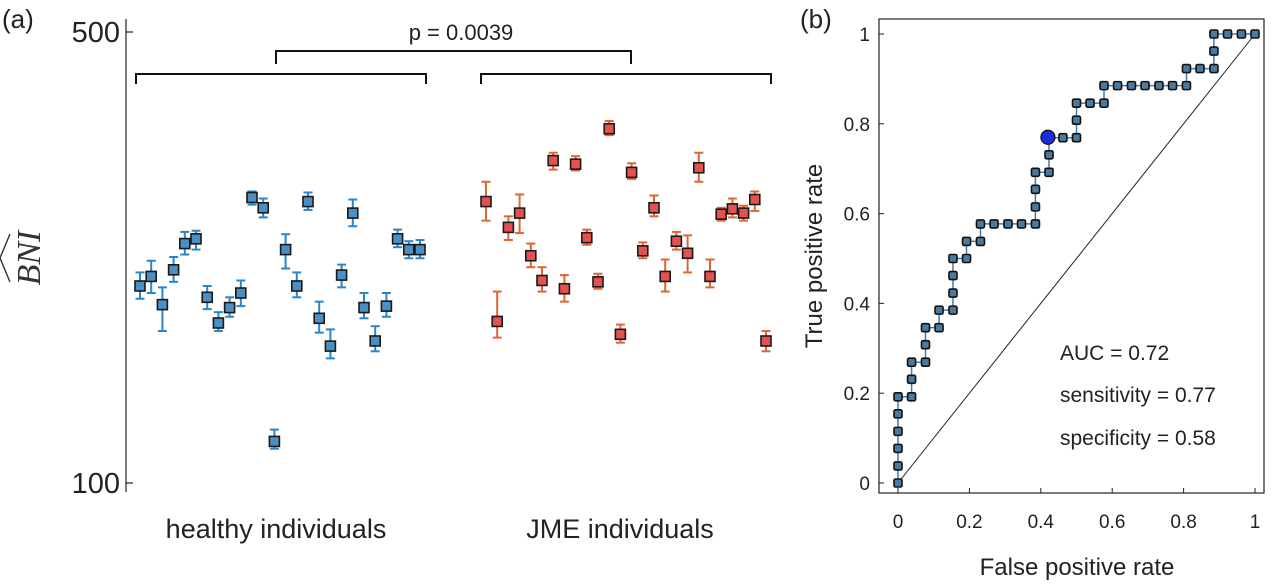 The width and height of the screenshot is (1280, 585). I want to click on panel-b-label: (b), so click(816, 19).